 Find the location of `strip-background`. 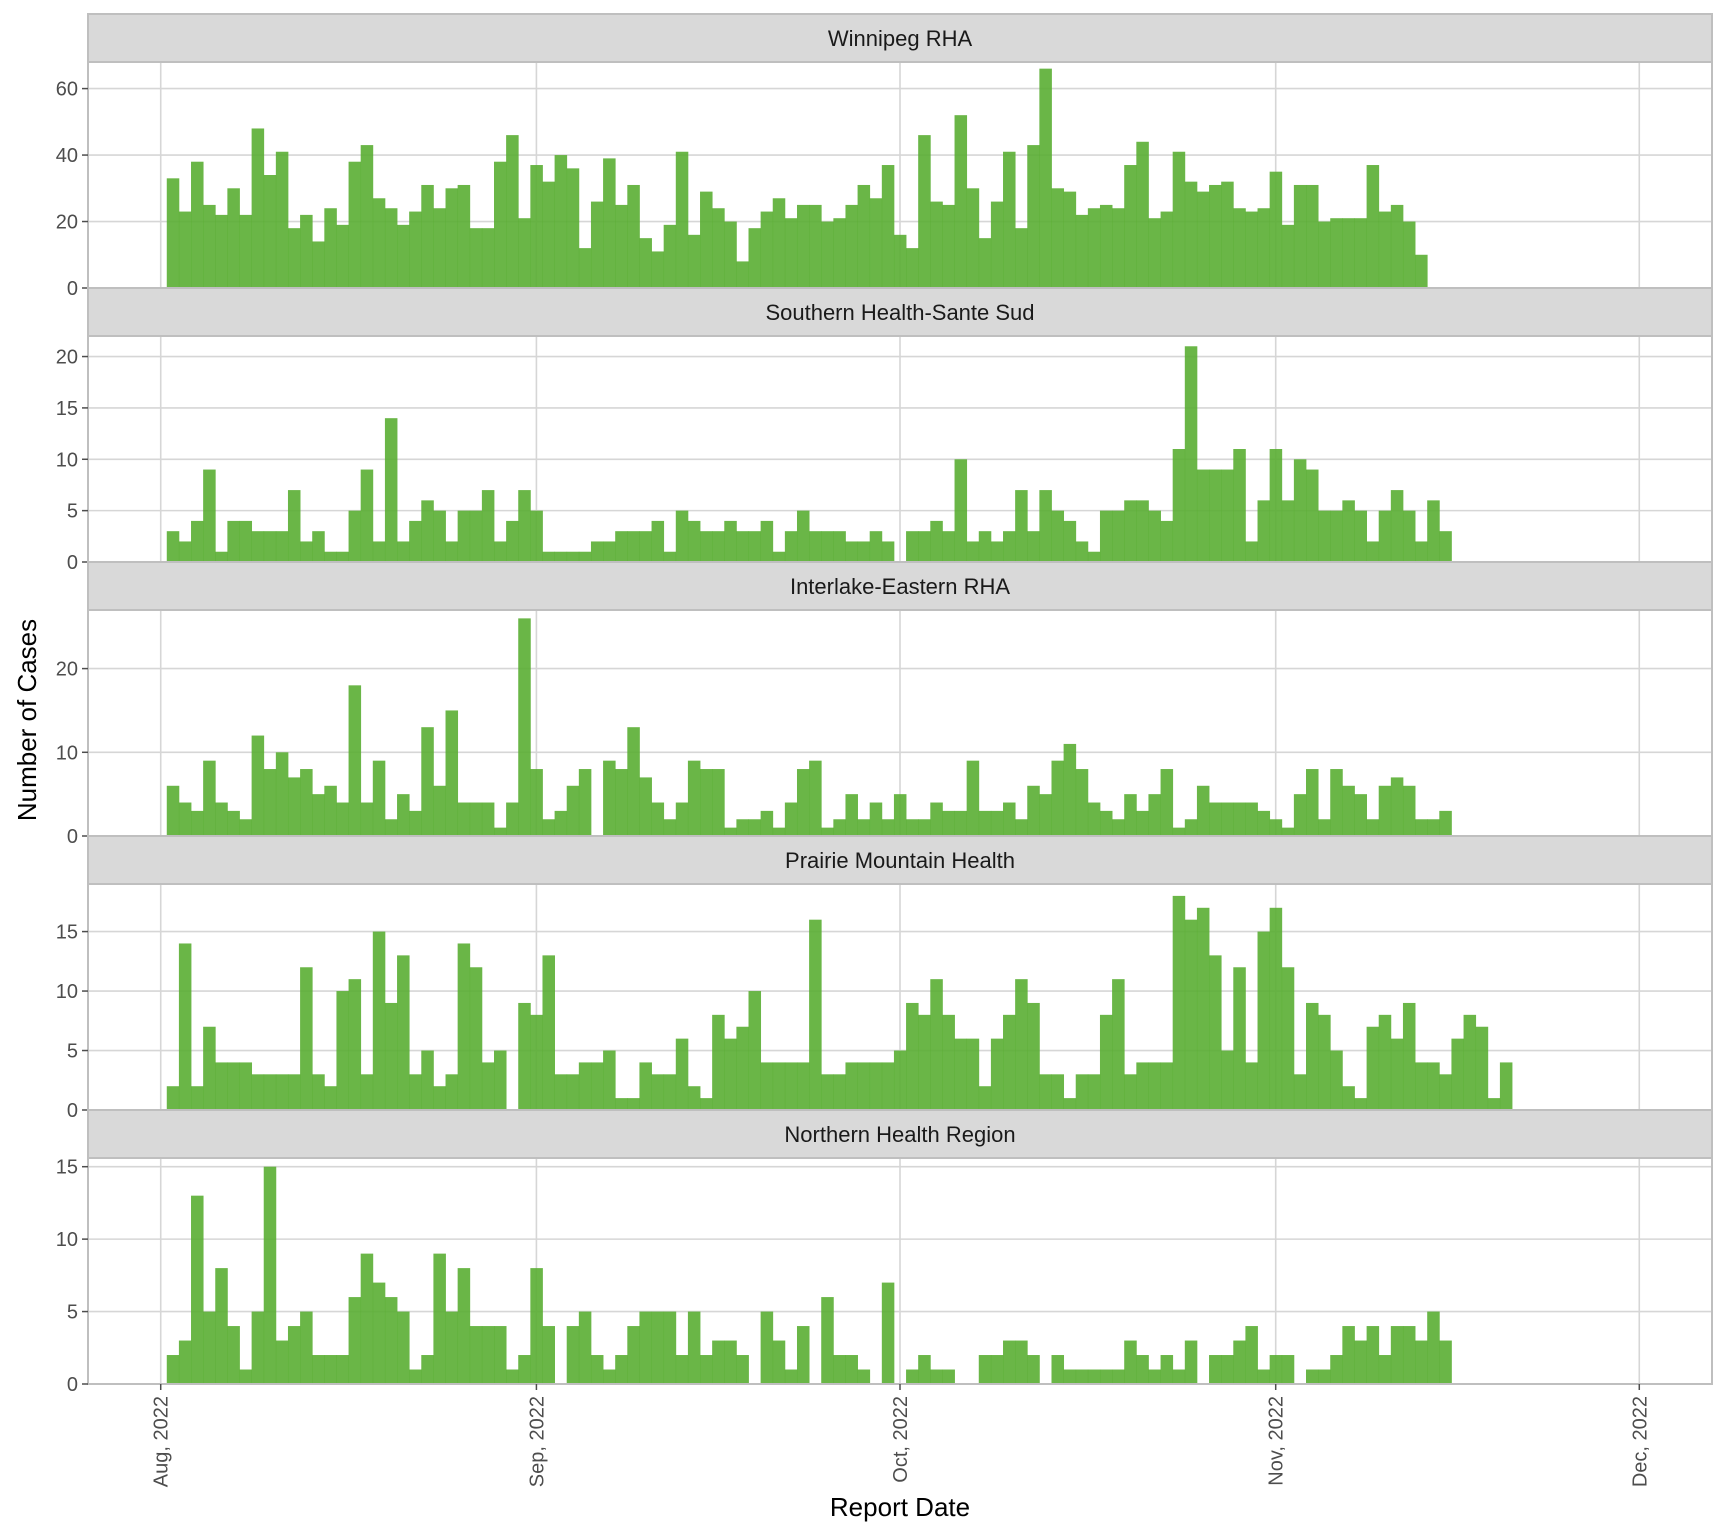

strip-background is located at coordinates (900, 860).